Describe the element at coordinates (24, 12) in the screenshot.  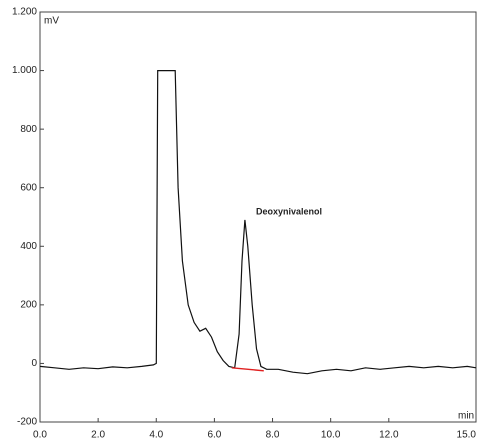
I see `y-tick-label: 1.200` at that location.